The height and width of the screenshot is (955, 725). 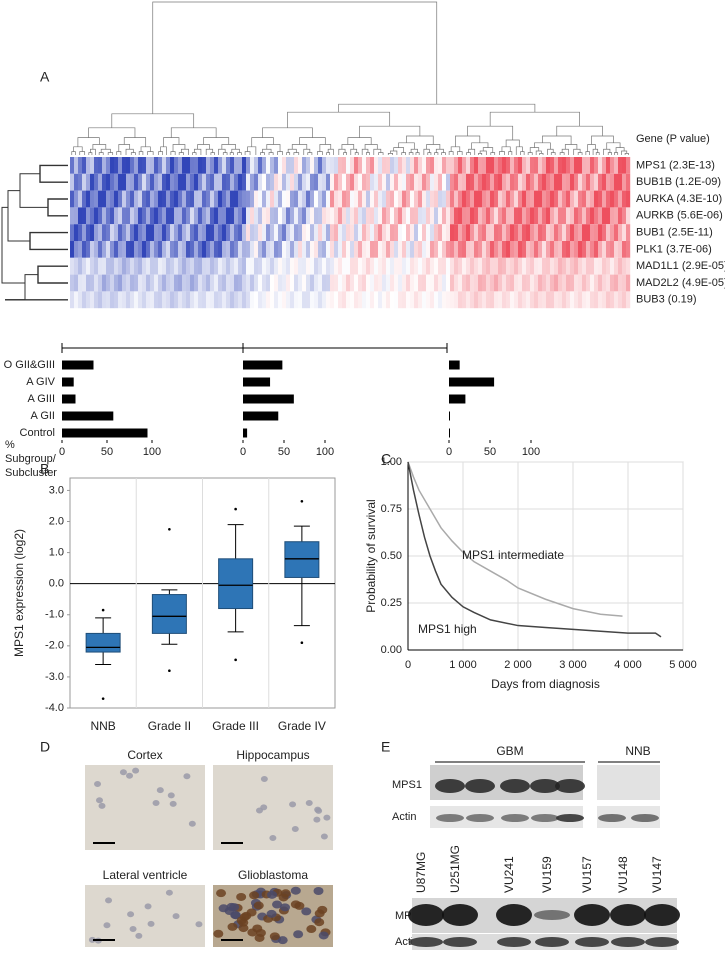 What do you see at coordinates (169, 529) in the screenshot?
I see `outlier` at bounding box center [169, 529].